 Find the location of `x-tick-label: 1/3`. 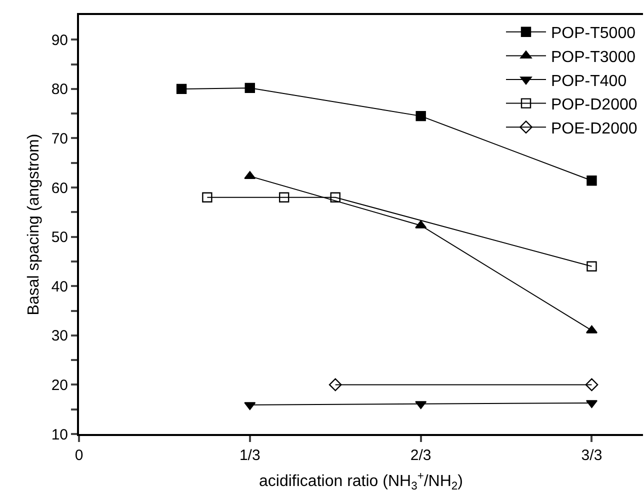

x-tick-label: 1/3 is located at coordinates (249, 455).